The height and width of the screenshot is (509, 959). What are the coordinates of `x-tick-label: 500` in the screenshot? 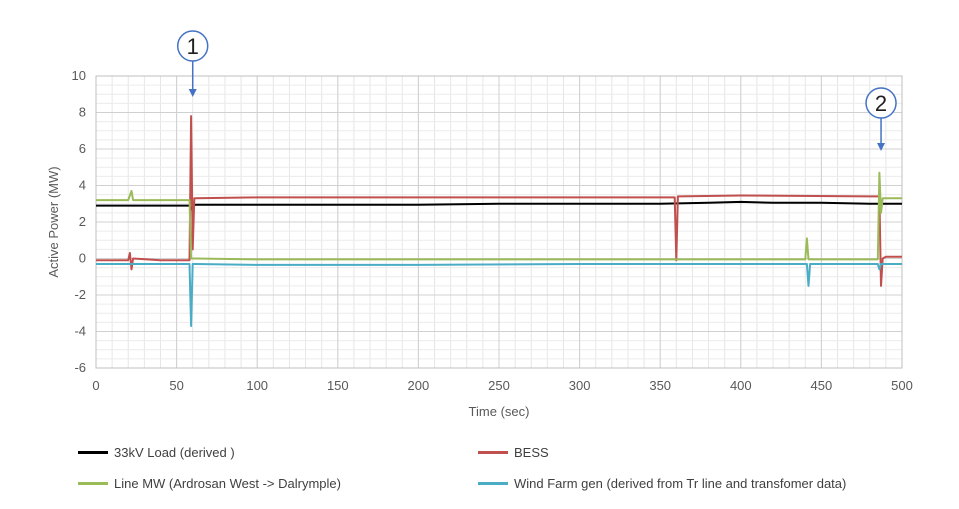 It's located at (902, 385).